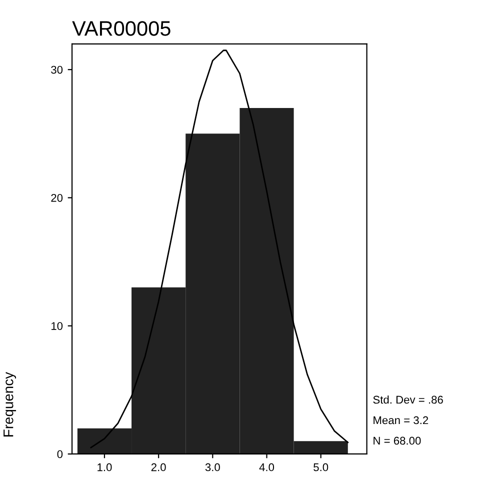 This screenshot has height=494, width=477. What do you see at coordinates (105, 467) in the screenshot?
I see `x-tick-label: 1.0` at bounding box center [105, 467].